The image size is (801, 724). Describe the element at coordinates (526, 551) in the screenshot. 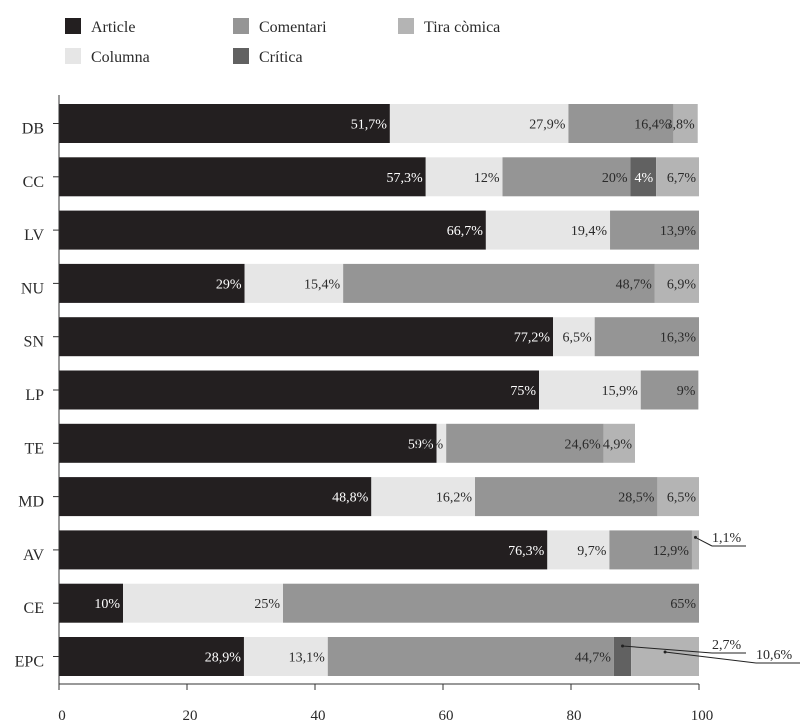

I see `value-label-av-article: 76,3%` at that location.